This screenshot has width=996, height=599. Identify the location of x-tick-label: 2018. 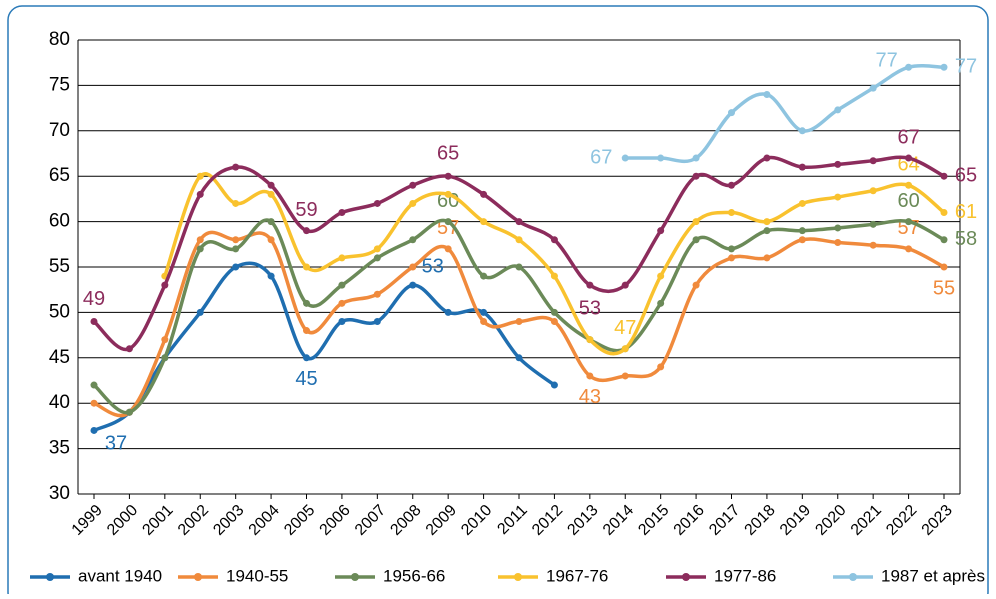
(760, 520).